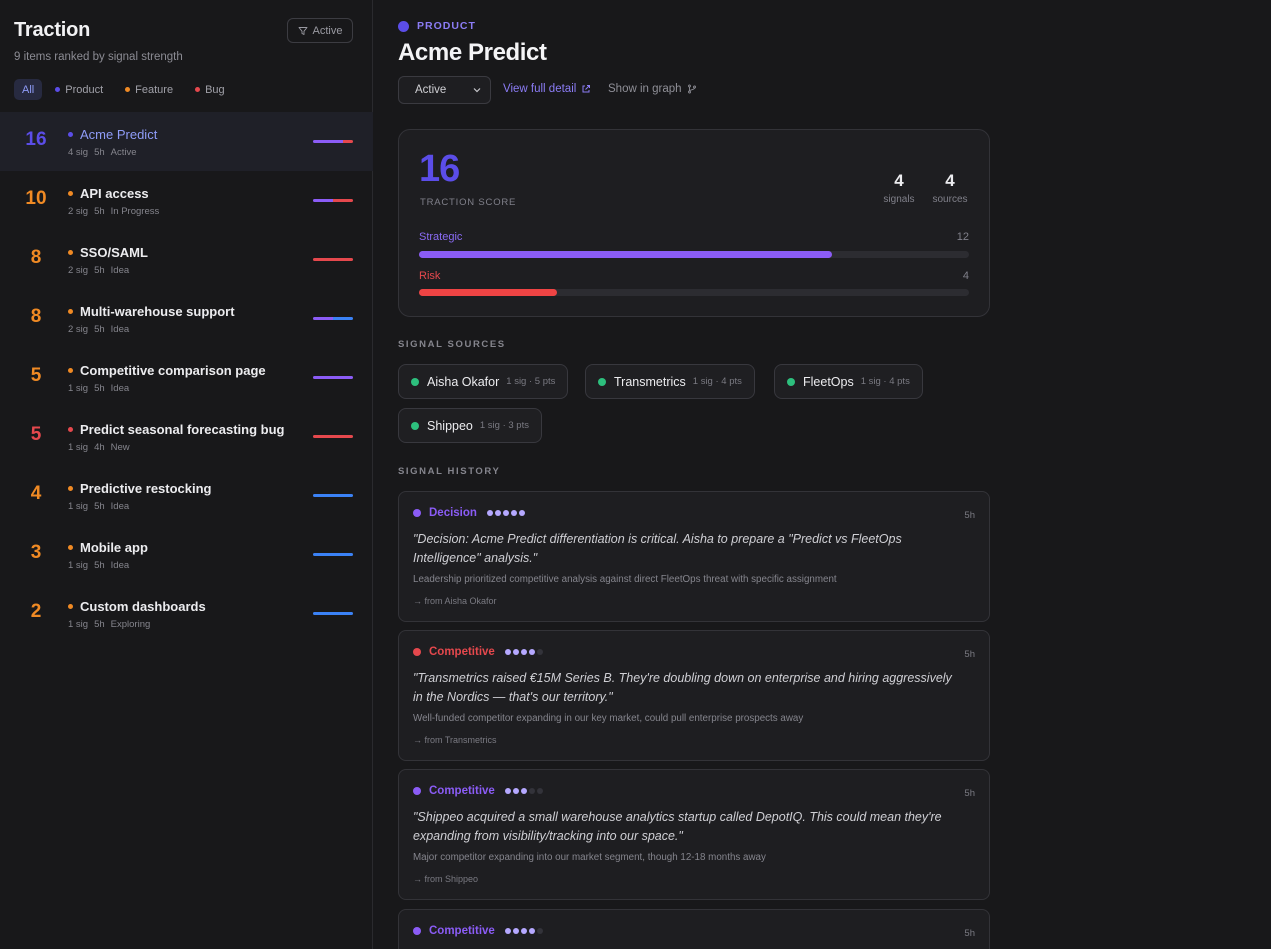  Describe the element at coordinates (828, 381) in the screenshot. I see `source-name: FleetOps` at that location.